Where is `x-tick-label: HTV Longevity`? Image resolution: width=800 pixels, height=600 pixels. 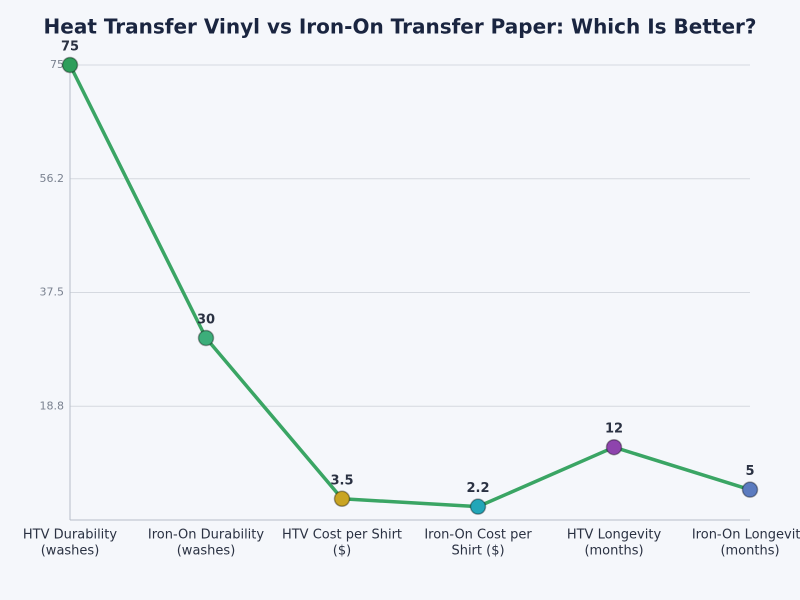
x-tick-label: HTV Longevity is located at coordinates (614, 535).